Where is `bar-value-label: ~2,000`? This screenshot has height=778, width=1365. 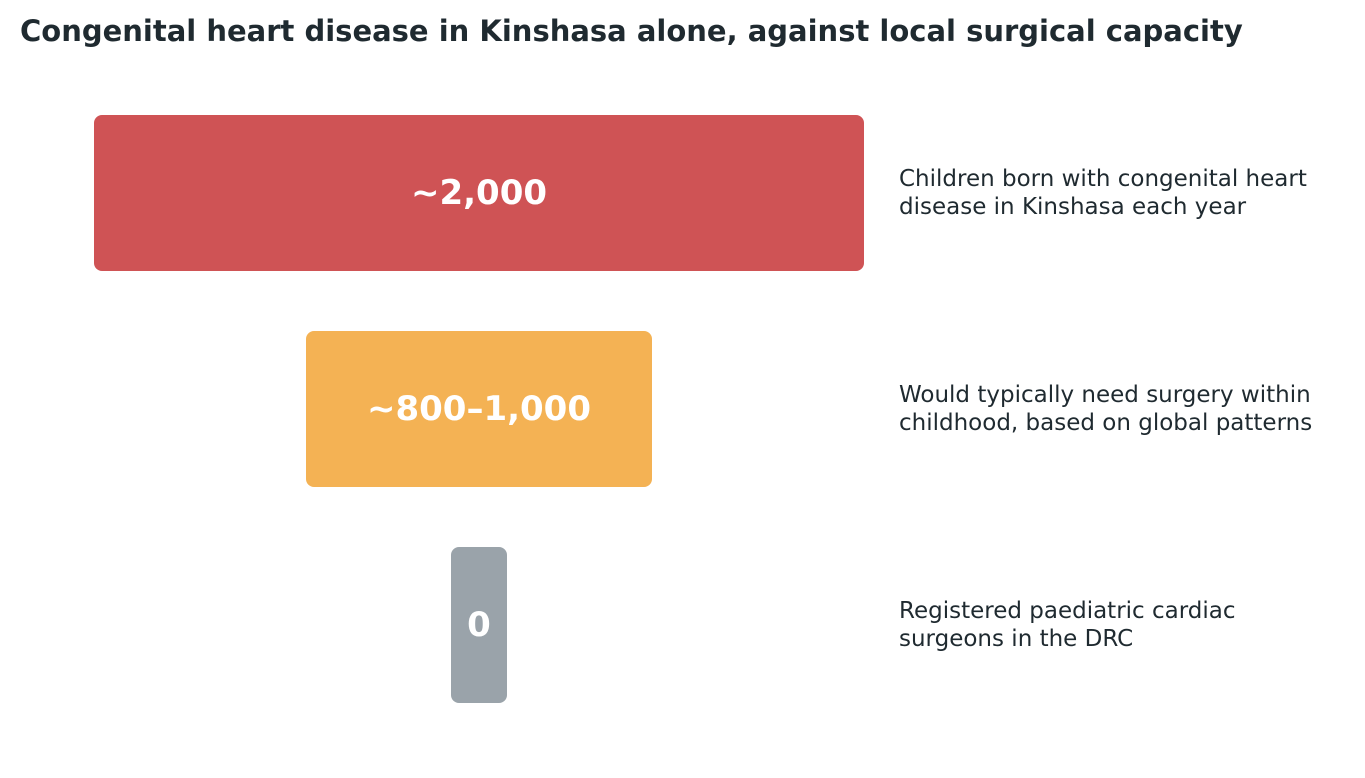
bar-value-label: ~2,000 is located at coordinates (479, 193).